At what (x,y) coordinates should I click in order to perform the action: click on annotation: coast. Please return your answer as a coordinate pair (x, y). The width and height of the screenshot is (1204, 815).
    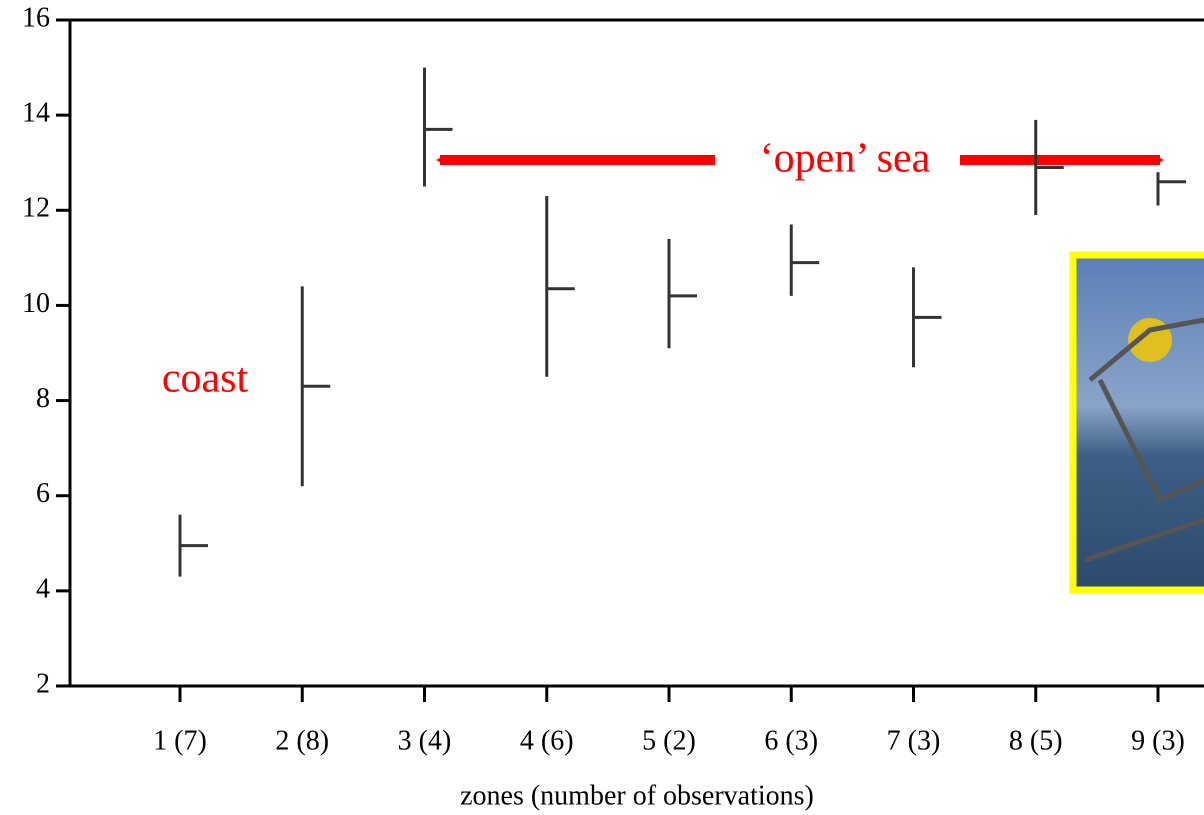
    Looking at the image, I should click on (205, 379).